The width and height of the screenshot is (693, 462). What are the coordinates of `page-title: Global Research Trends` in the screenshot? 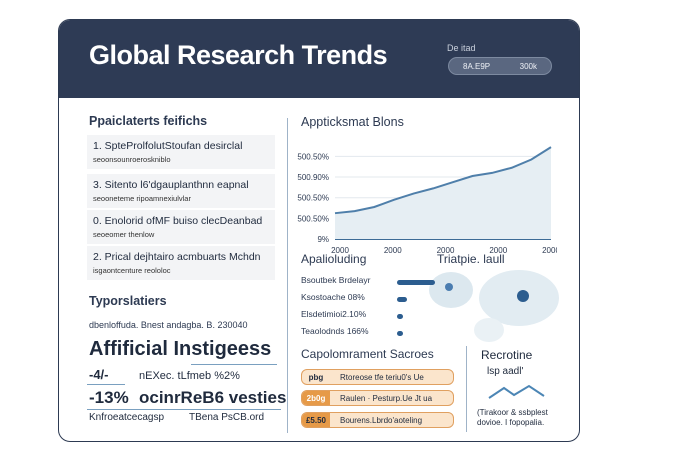 It's located at (238, 55).